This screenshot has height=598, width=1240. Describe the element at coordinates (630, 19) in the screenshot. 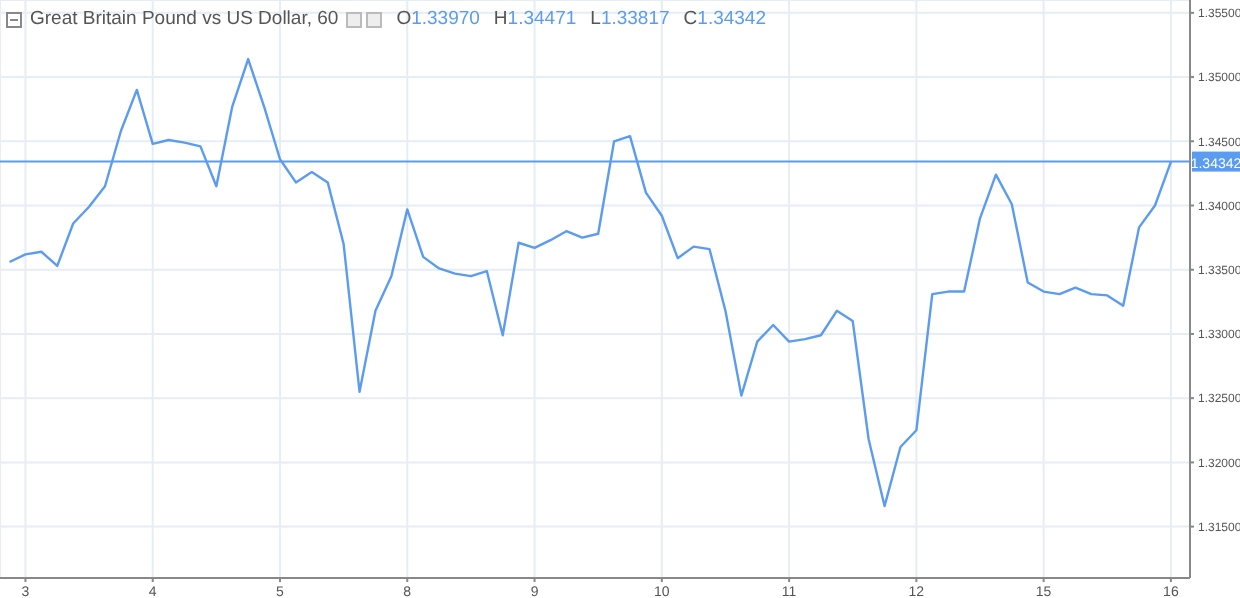

I see `annotation: L1.33817` at that location.